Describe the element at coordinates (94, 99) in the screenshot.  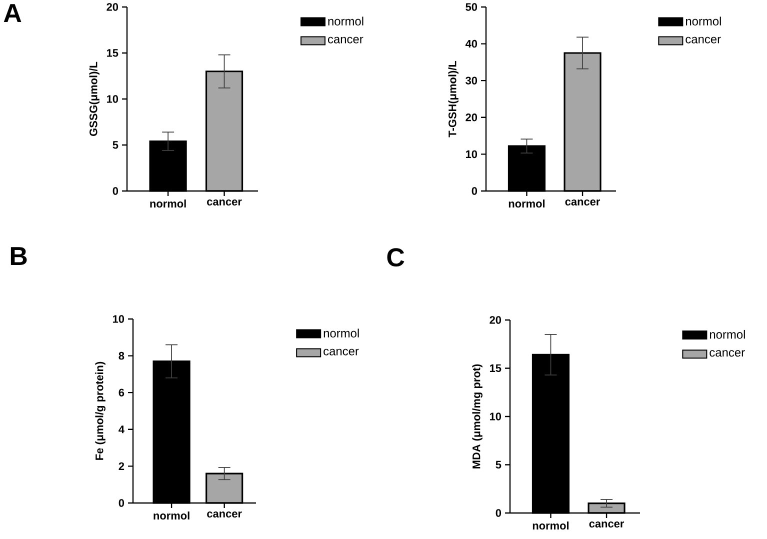
I see `y-axis-title: GSSG(μmol)/L` at that location.